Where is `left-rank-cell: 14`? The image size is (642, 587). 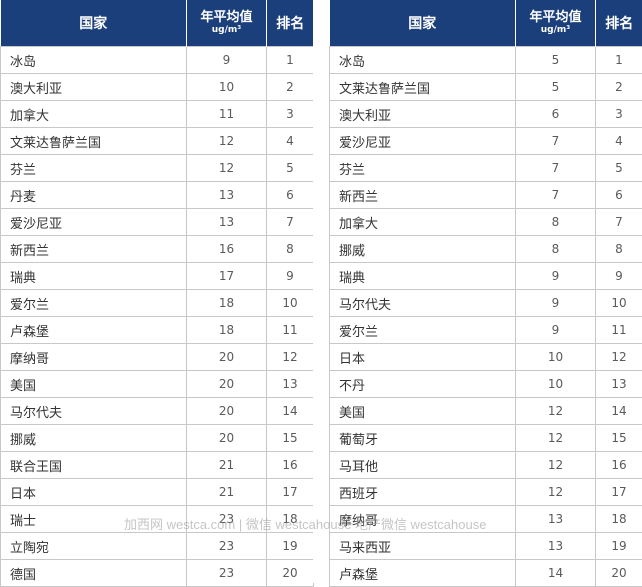
left-rank-cell: 14 is located at coordinates (290, 411).